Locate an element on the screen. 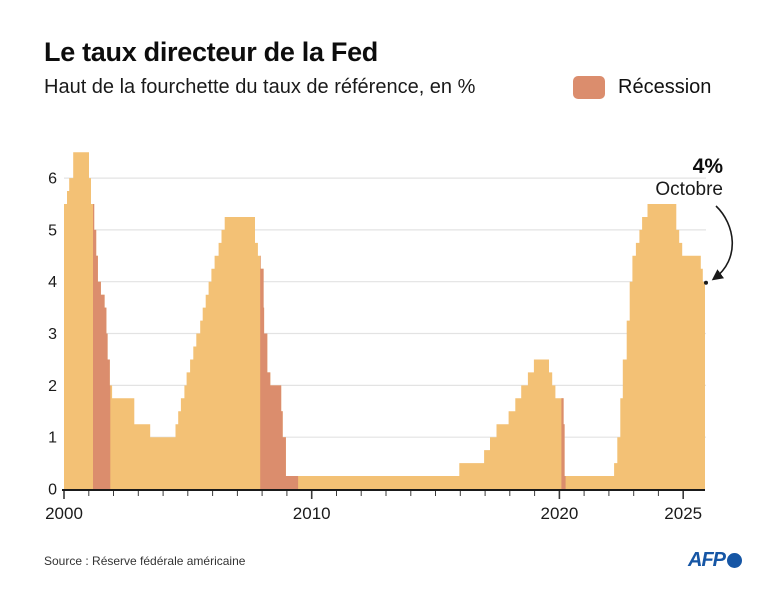 The width and height of the screenshot is (768, 614). afp-globe-icon is located at coordinates (734, 560).